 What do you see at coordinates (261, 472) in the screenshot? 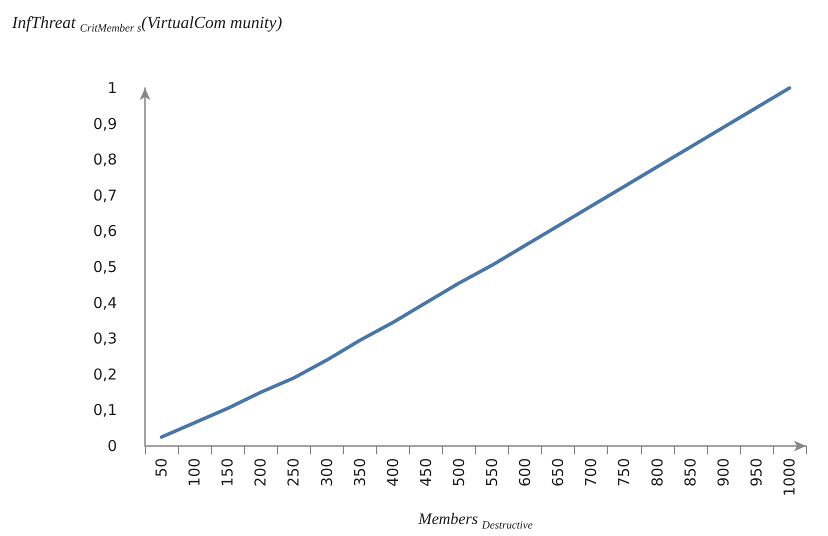
I see `x-tick-label: 200` at bounding box center [261, 472].